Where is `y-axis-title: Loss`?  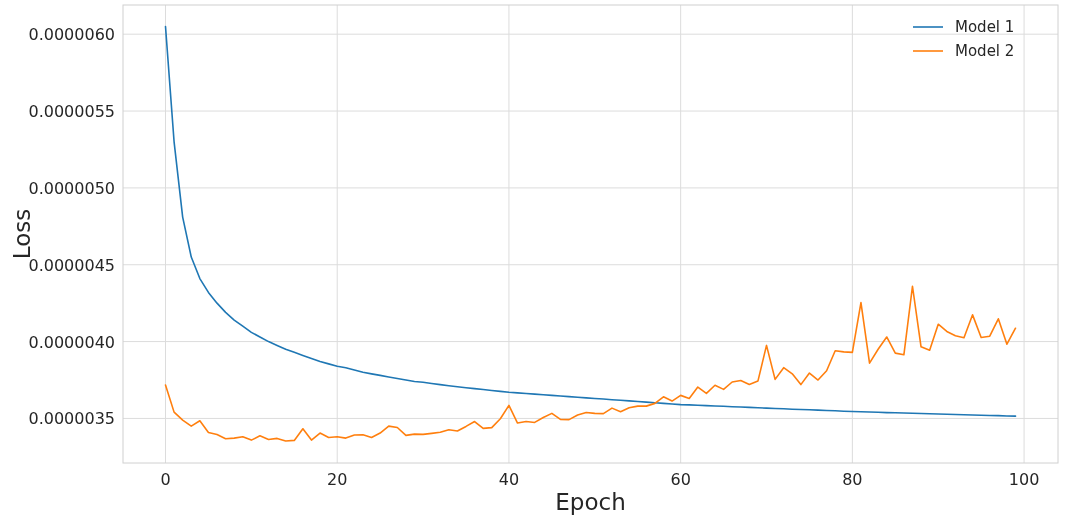 y-axis-title: Loss is located at coordinates (22, 234).